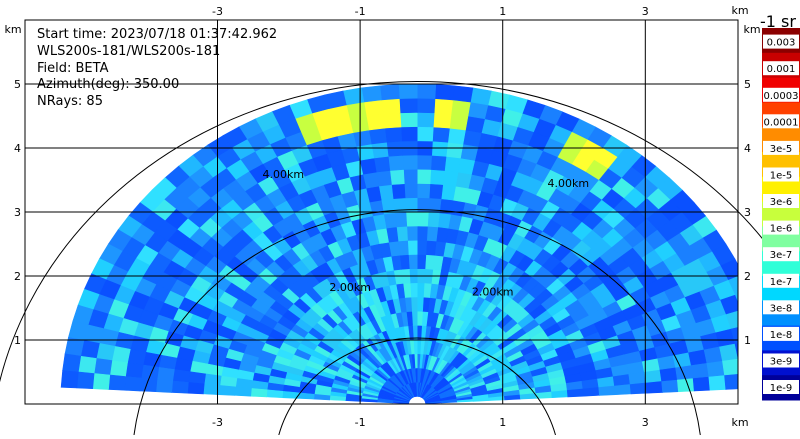  What do you see at coordinates (360, 11) in the screenshot?
I see `x-tick-label-top: -1` at bounding box center [360, 11].